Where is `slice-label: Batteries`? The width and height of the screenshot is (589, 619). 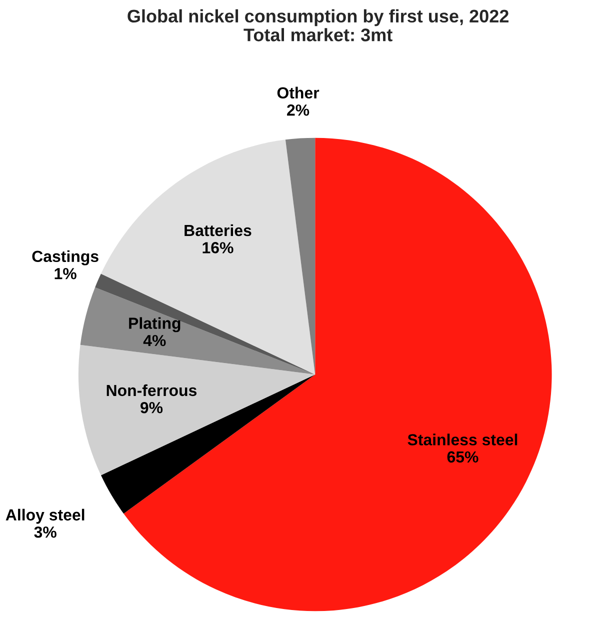 slice-label: Batteries is located at coordinates (218, 230).